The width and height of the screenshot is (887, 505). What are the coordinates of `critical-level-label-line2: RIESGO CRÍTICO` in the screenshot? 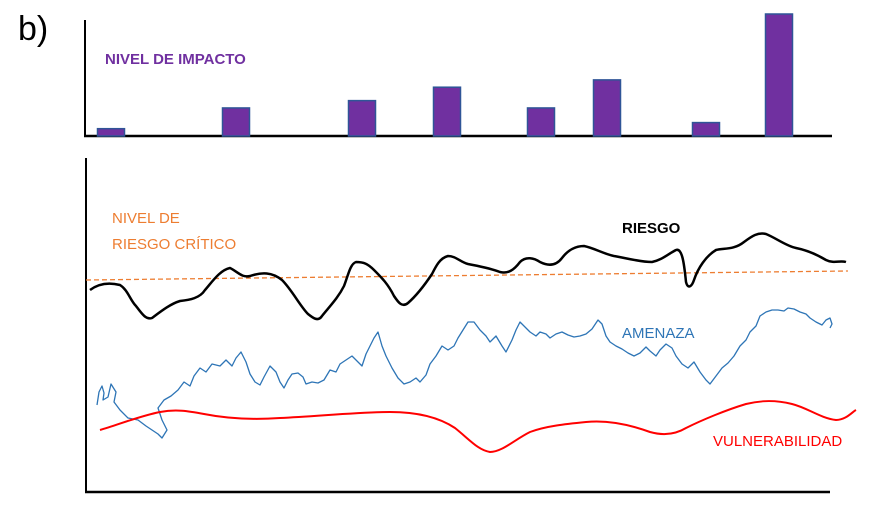 It's located at (174, 244).